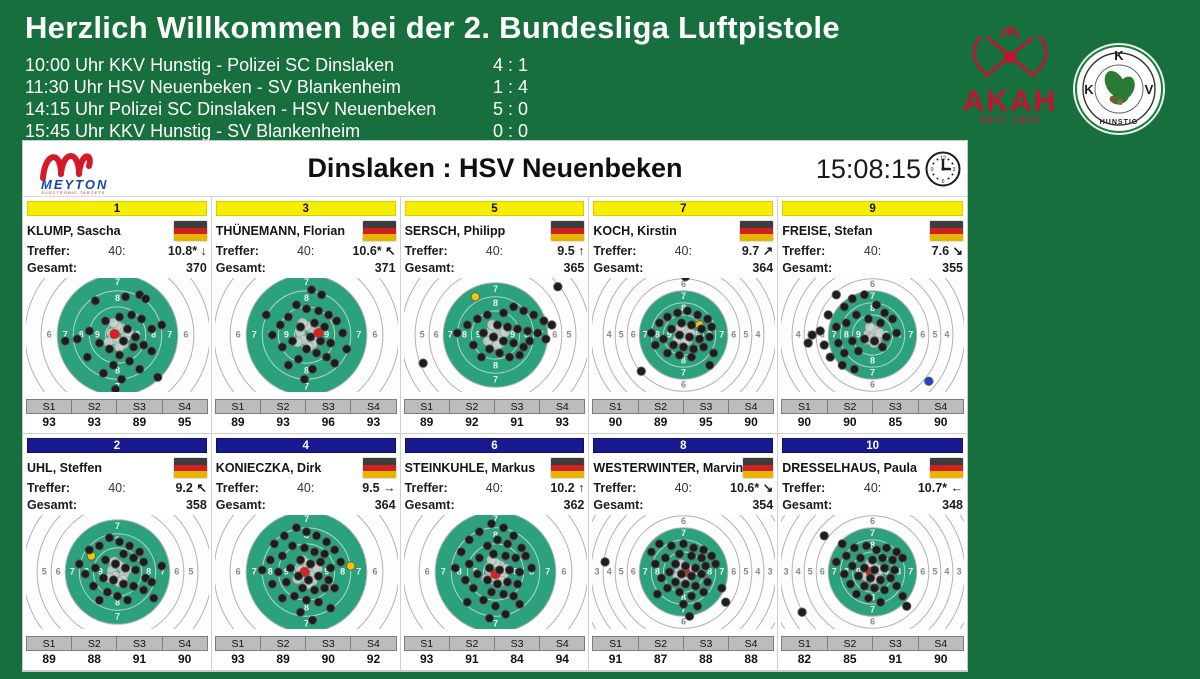 Image resolution: width=1200 pixels, height=679 pixels. I want to click on total-score: 364, so click(385, 505).